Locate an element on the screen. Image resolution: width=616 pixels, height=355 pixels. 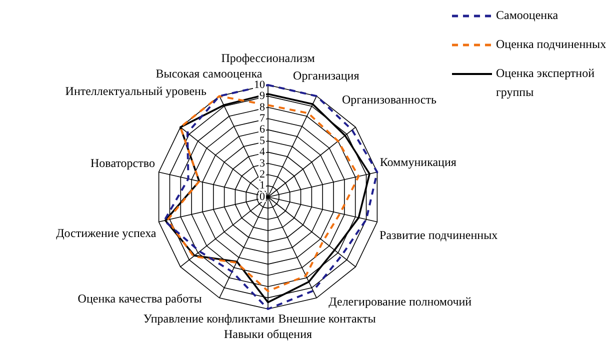
y-tick-label: 5 is located at coordinates (263, 140).